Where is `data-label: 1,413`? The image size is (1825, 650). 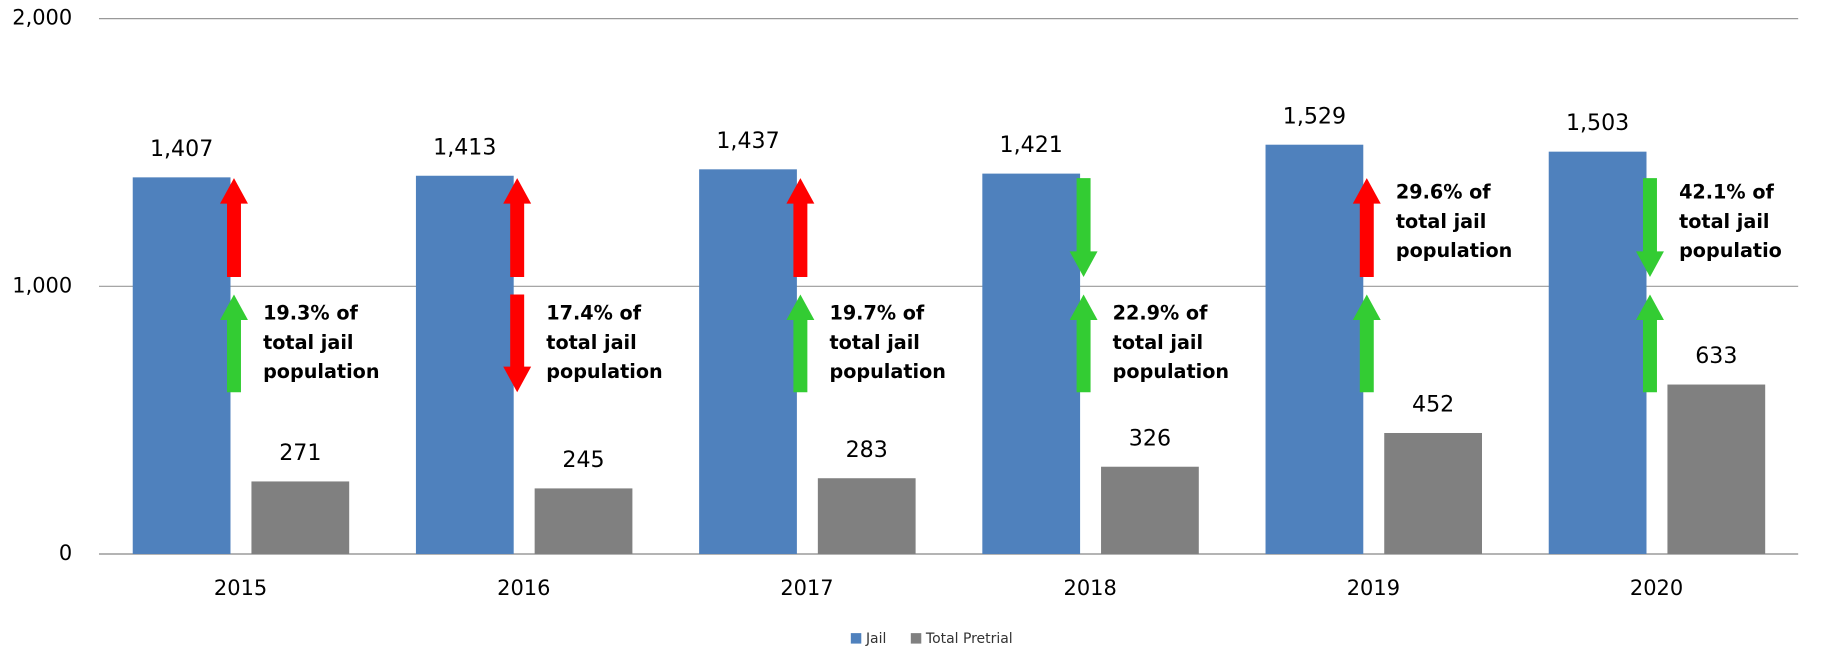 data-label: 1,413 is located at coordinates (464, 147).